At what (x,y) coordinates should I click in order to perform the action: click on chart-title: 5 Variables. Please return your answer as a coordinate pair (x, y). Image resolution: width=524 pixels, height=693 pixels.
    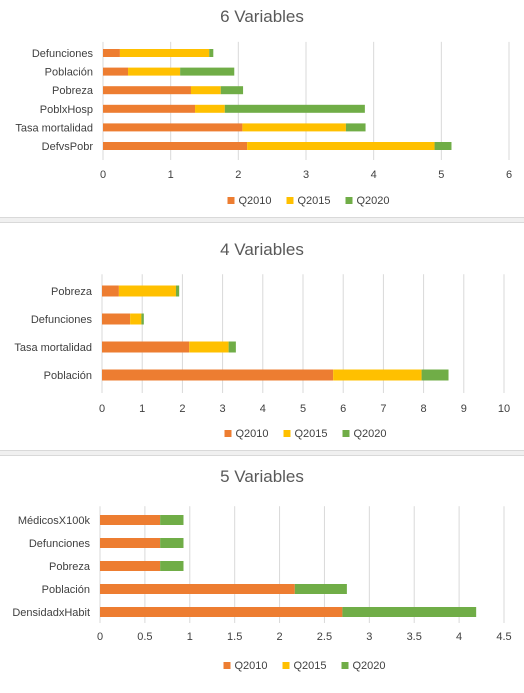
    Looking at the image, I should click on (262, 476).